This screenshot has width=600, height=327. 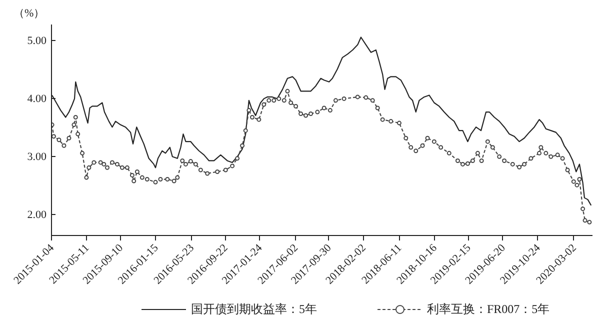 What do you see at coordinates (254, 309) in the screenshot?
I see `legend-label: 国开债到期收益率：5年` at bounding box center [254, 309].